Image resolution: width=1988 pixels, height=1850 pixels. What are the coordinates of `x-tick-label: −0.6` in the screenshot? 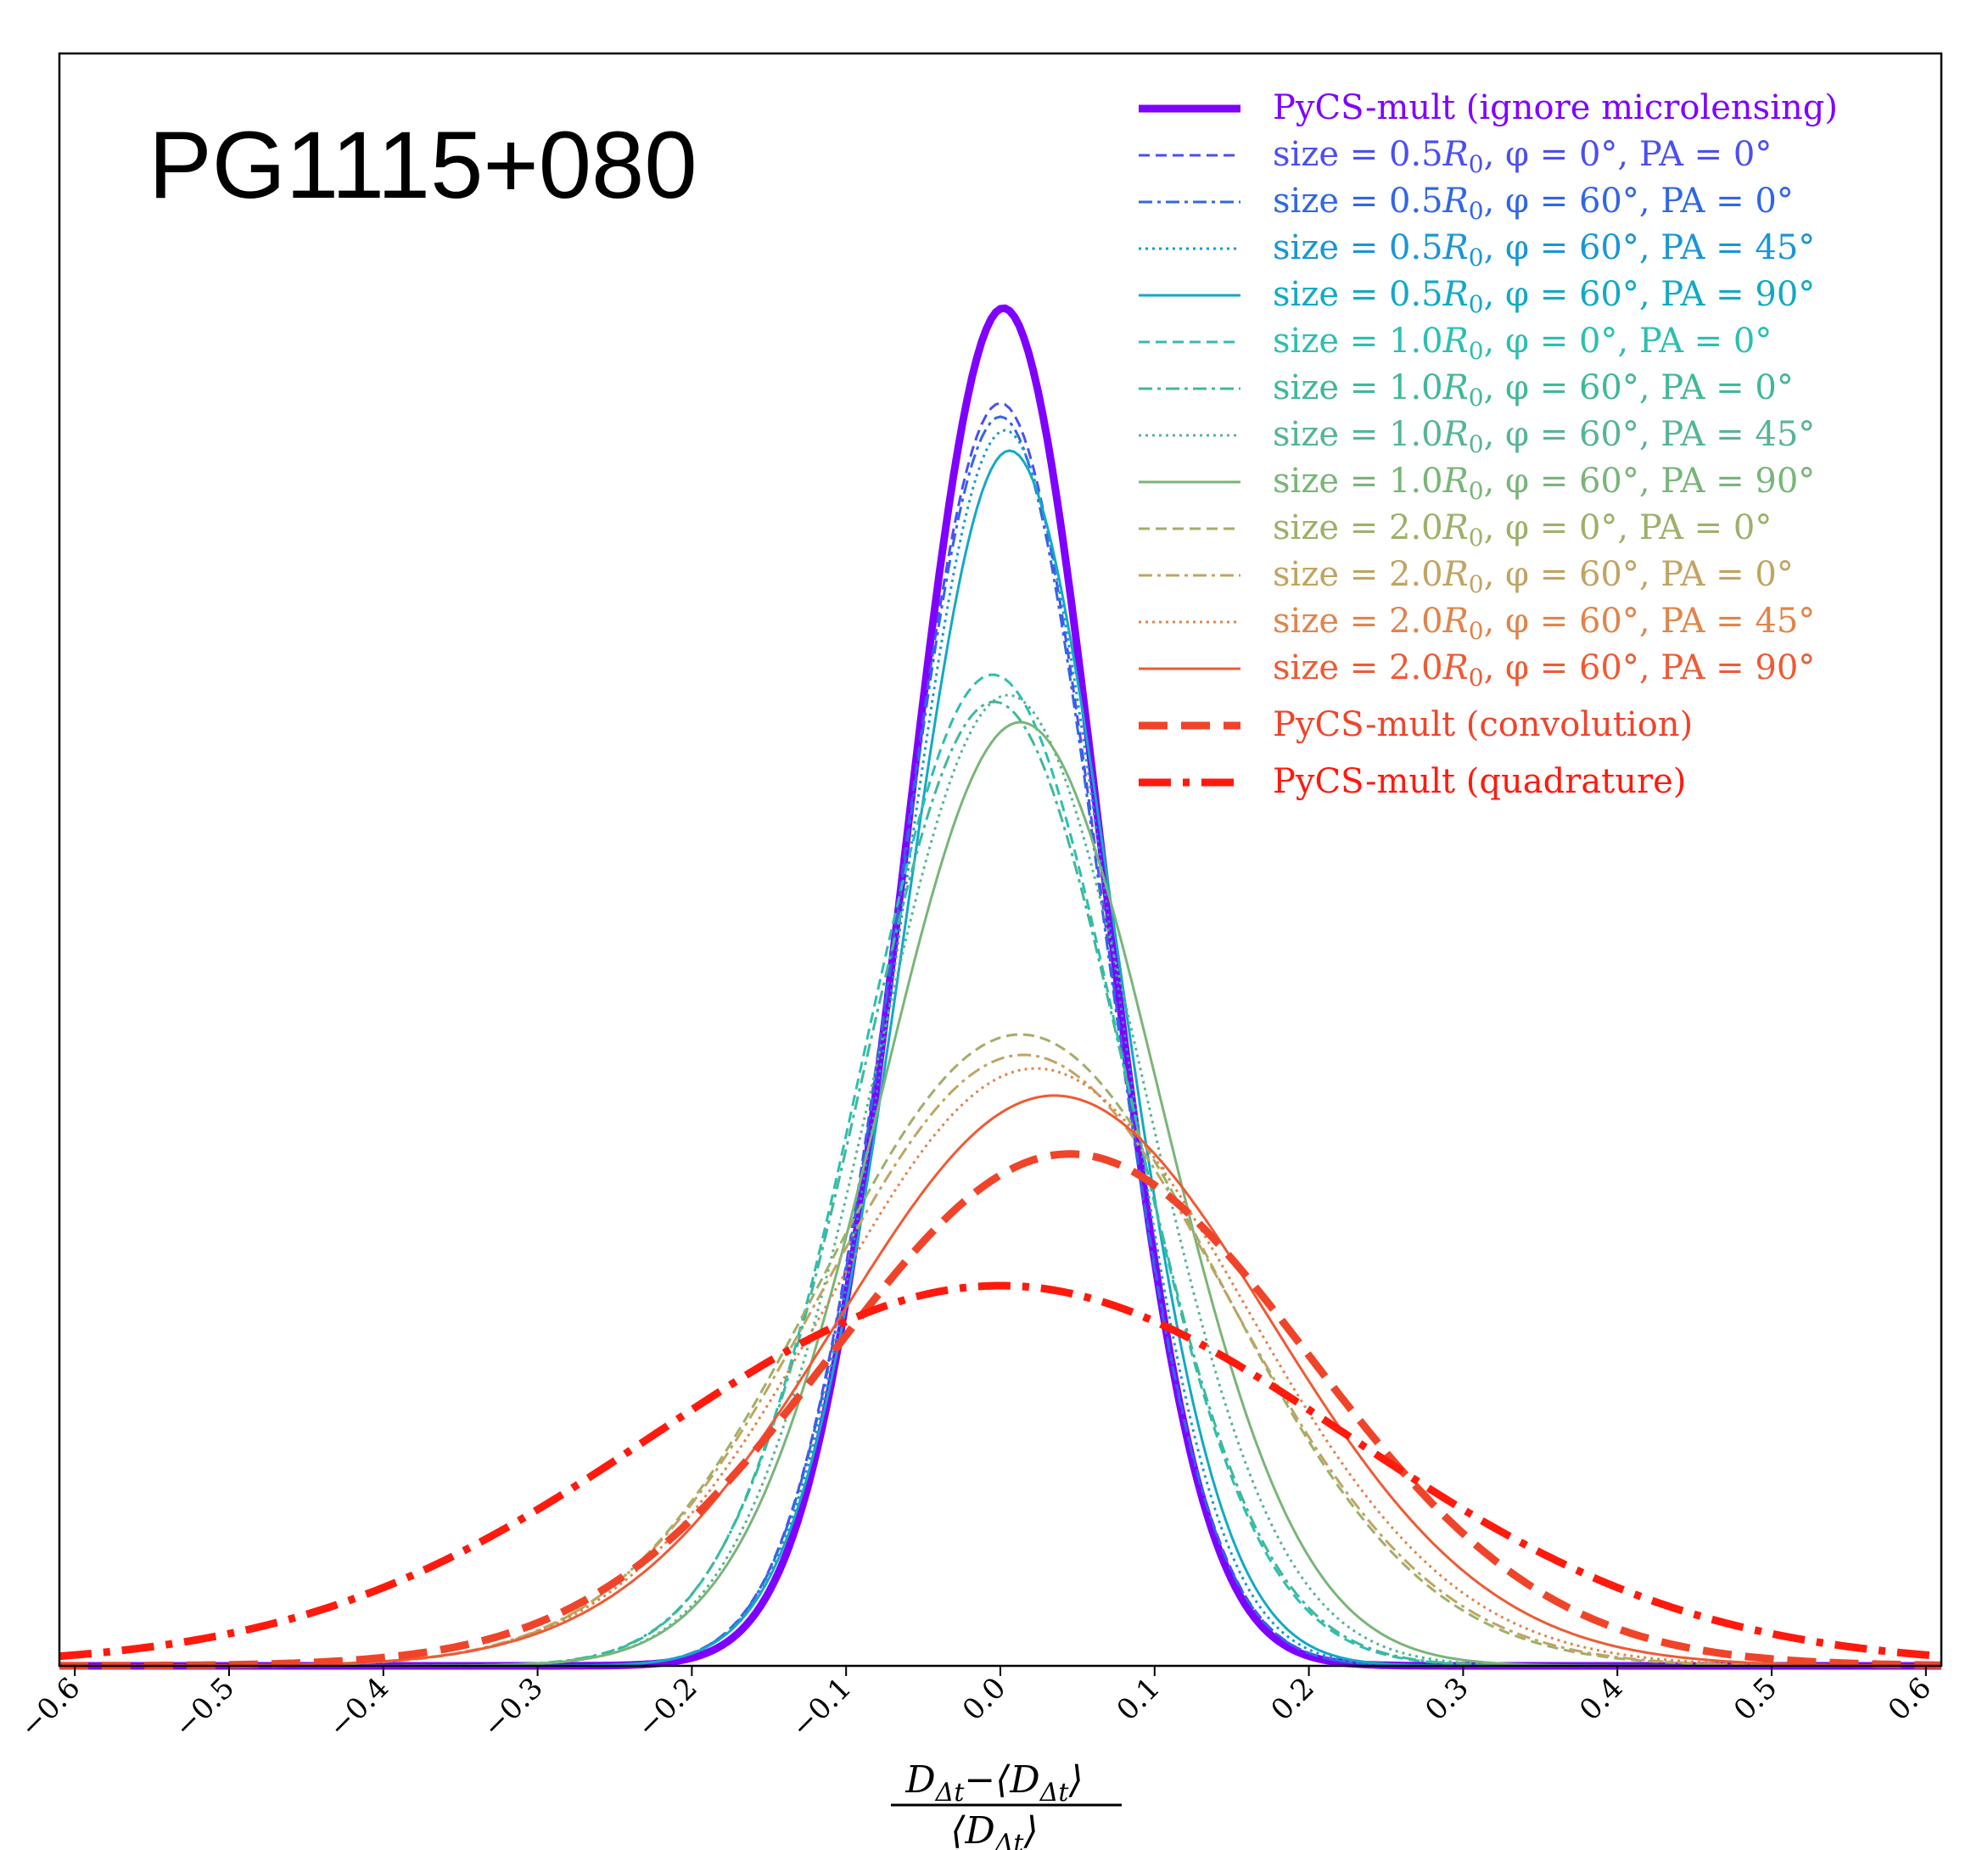 It's located at (51, 1708).